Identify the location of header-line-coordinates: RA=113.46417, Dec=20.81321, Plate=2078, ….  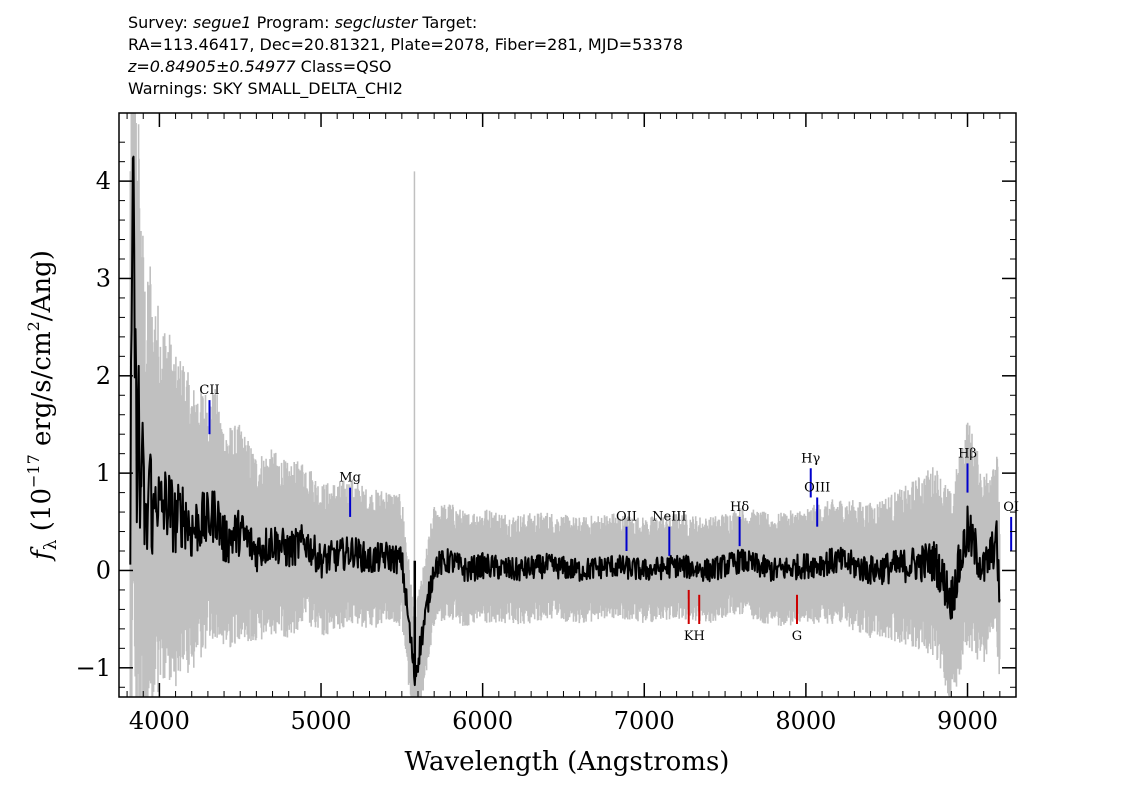
(406, 44).